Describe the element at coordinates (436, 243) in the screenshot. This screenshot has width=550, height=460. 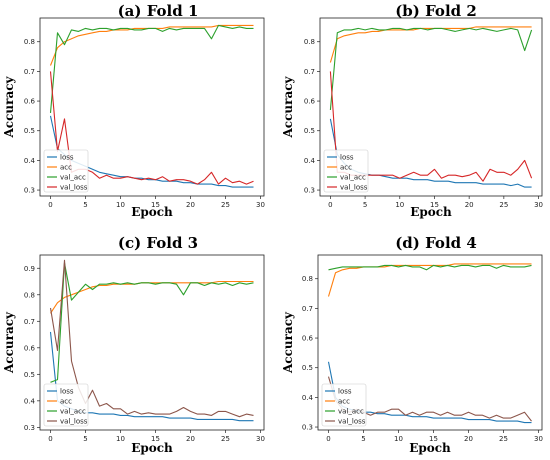
I see `chart-title: (d) Fold 4` at that location.